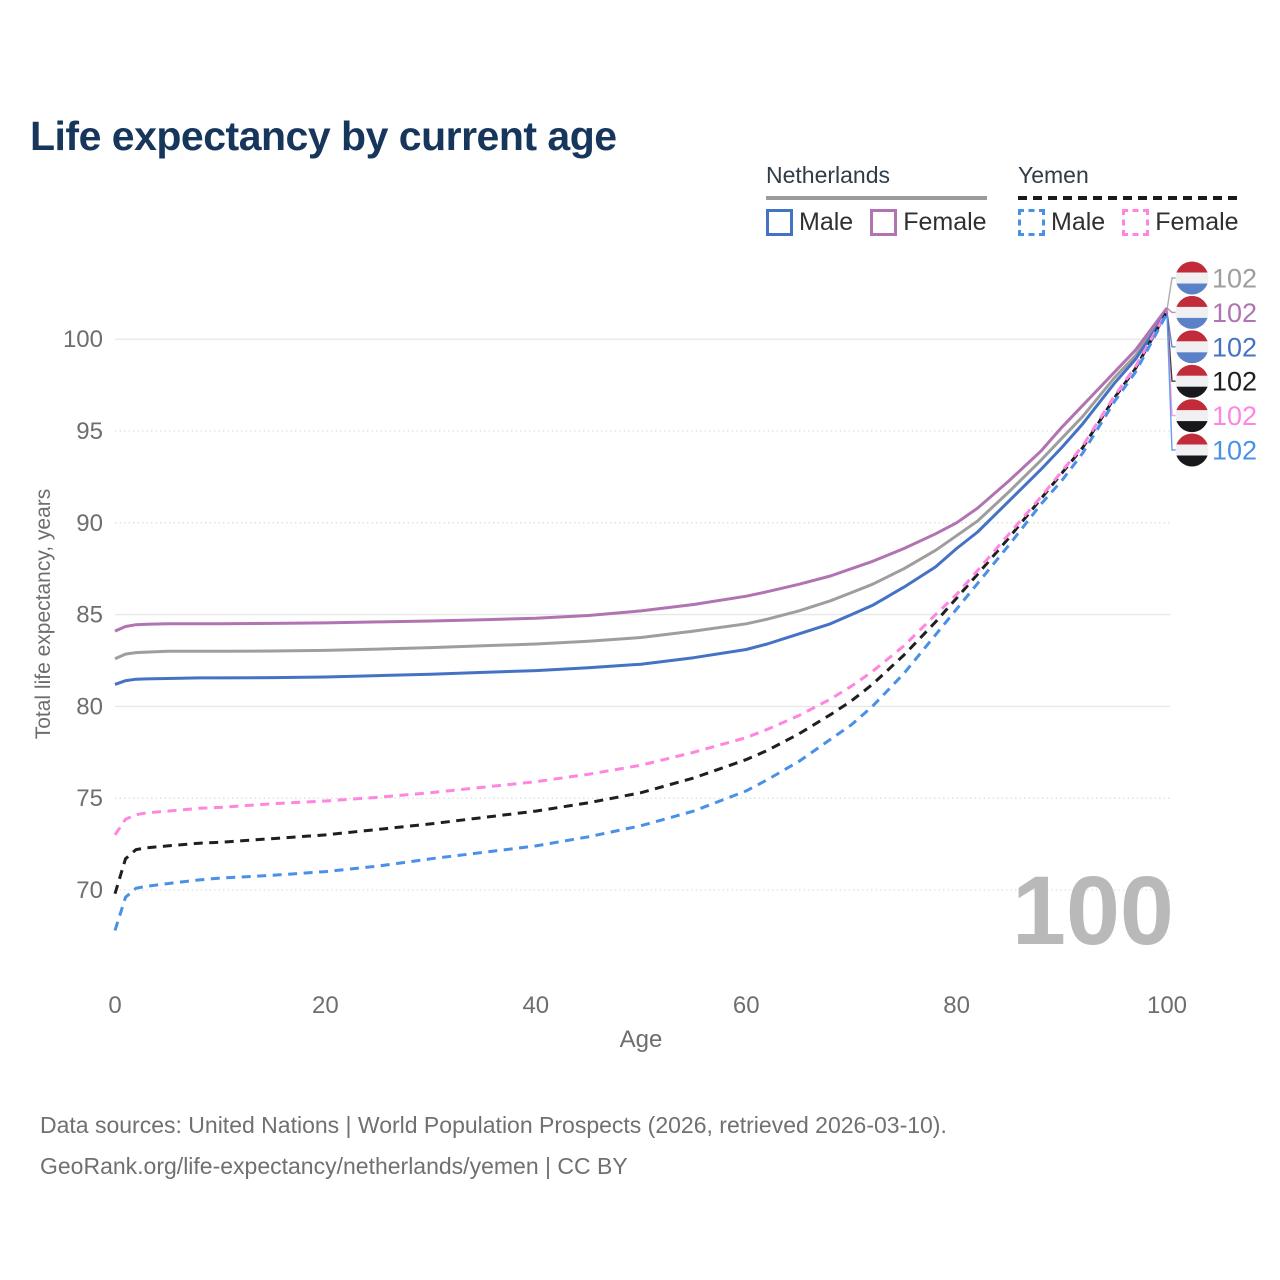 This screenshot has width=1280, height=1280. Describe the element at coordinates (1136, 222) in the screenshot. I see `yemen-female-swatch-icon` at that location.